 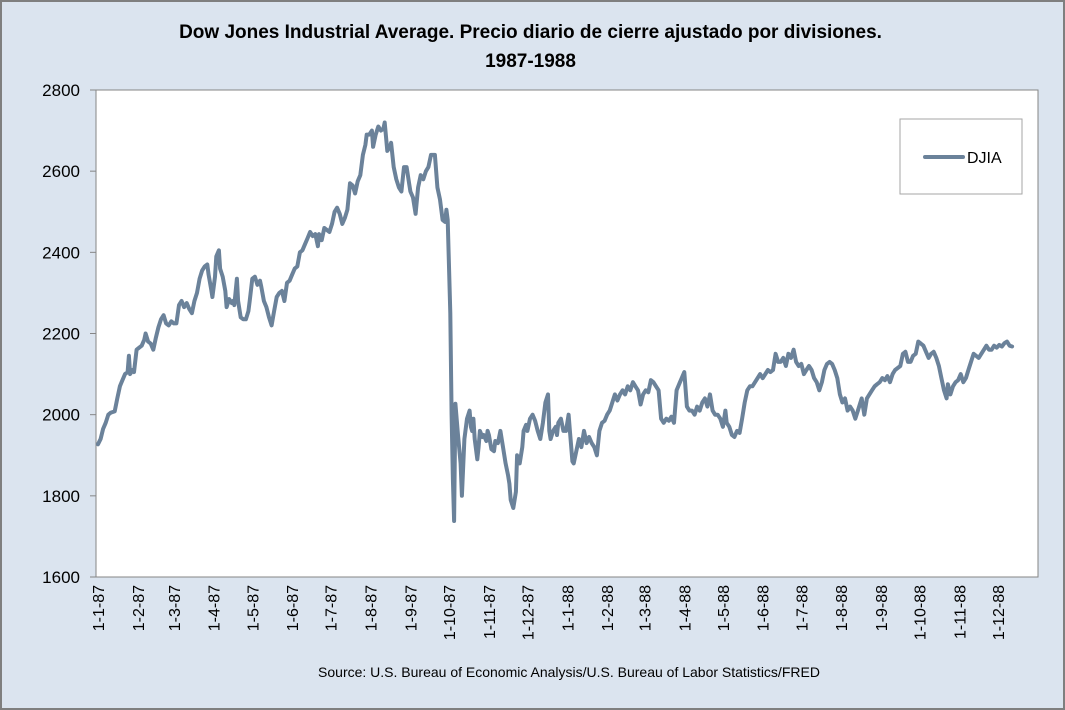 I want to click on x-tick-label: 1-6-87, so click(x=293, y=608).